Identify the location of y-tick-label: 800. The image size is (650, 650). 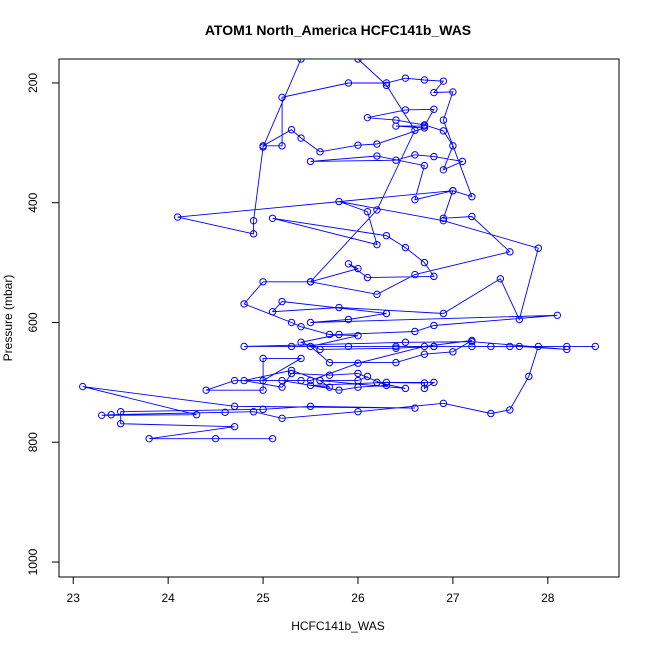
(33, 442).